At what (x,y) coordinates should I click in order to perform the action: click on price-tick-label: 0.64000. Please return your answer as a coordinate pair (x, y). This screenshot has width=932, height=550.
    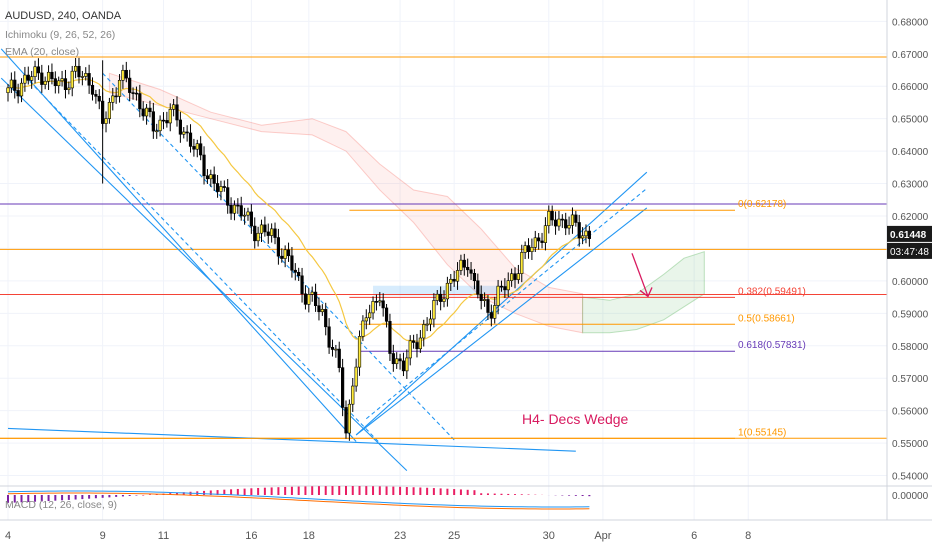
    Looking at the image, I should click on (910, 152).